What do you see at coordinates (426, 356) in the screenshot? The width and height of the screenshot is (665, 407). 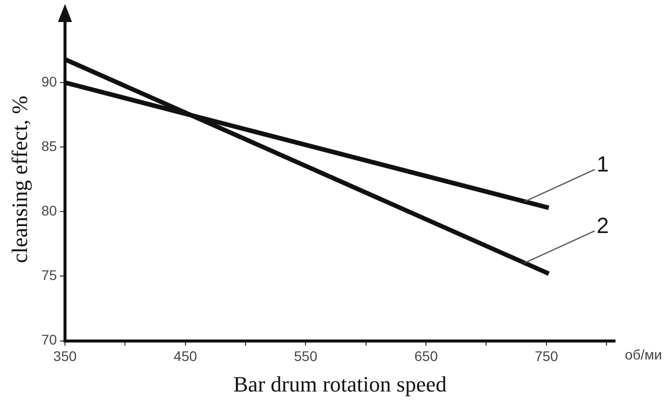 I see `x-tick-label: 650` at bounding box center [426, 356].